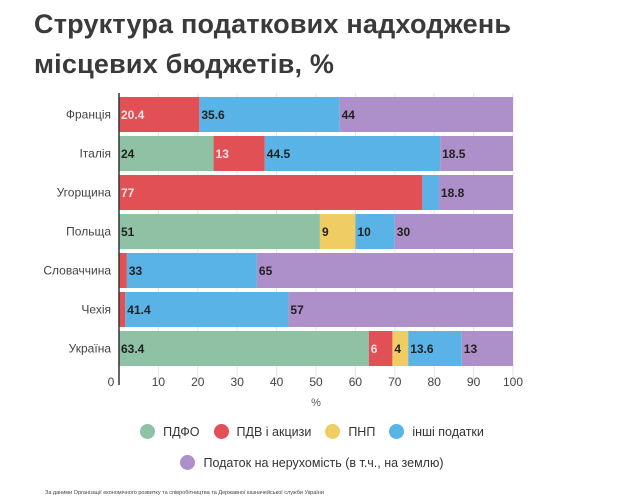 This screenshot has width=624, height=504. Describe the element at coordinates (273, 24) in the screenshot. I see `title-line-1: Структура податкових надходжень` at that location.